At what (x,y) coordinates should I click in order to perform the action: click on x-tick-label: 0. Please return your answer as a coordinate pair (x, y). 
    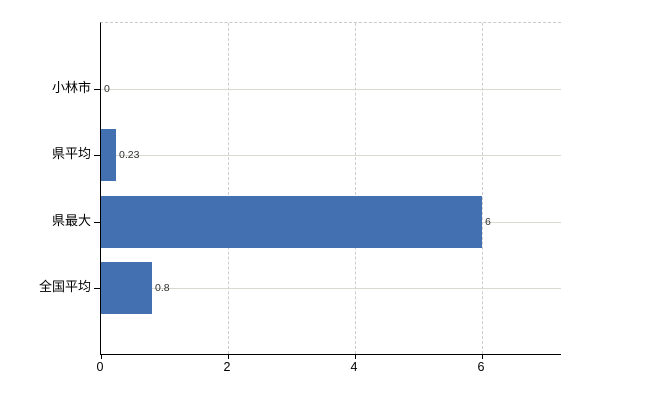
    Looking at the image, I should click on (100, 367).